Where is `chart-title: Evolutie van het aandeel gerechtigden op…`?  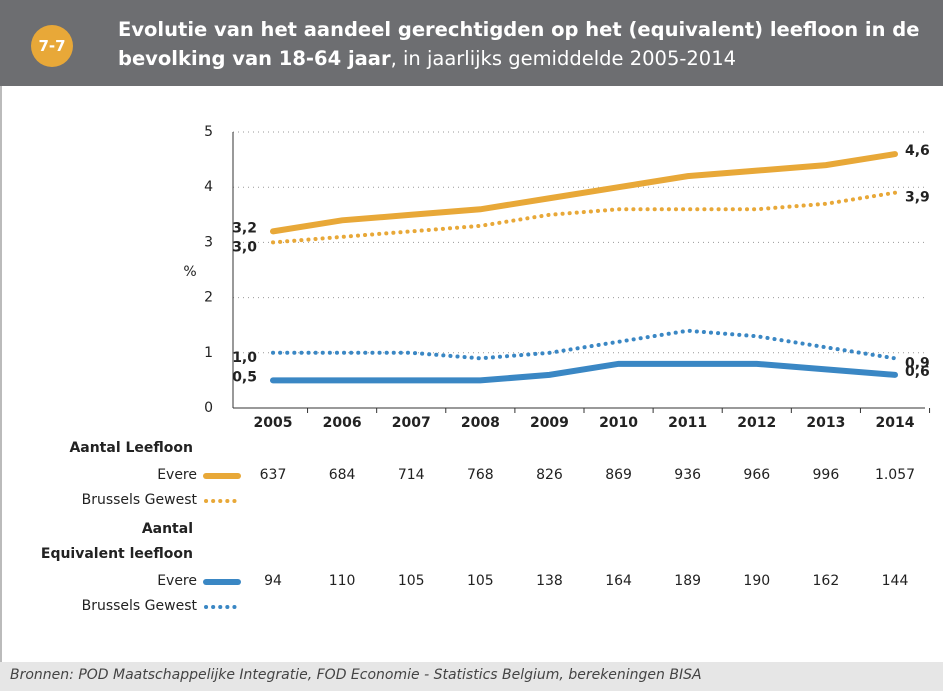
chart-title: Evolutie van het aandeel gerechtigden op… is located at coordinates (520, 44).